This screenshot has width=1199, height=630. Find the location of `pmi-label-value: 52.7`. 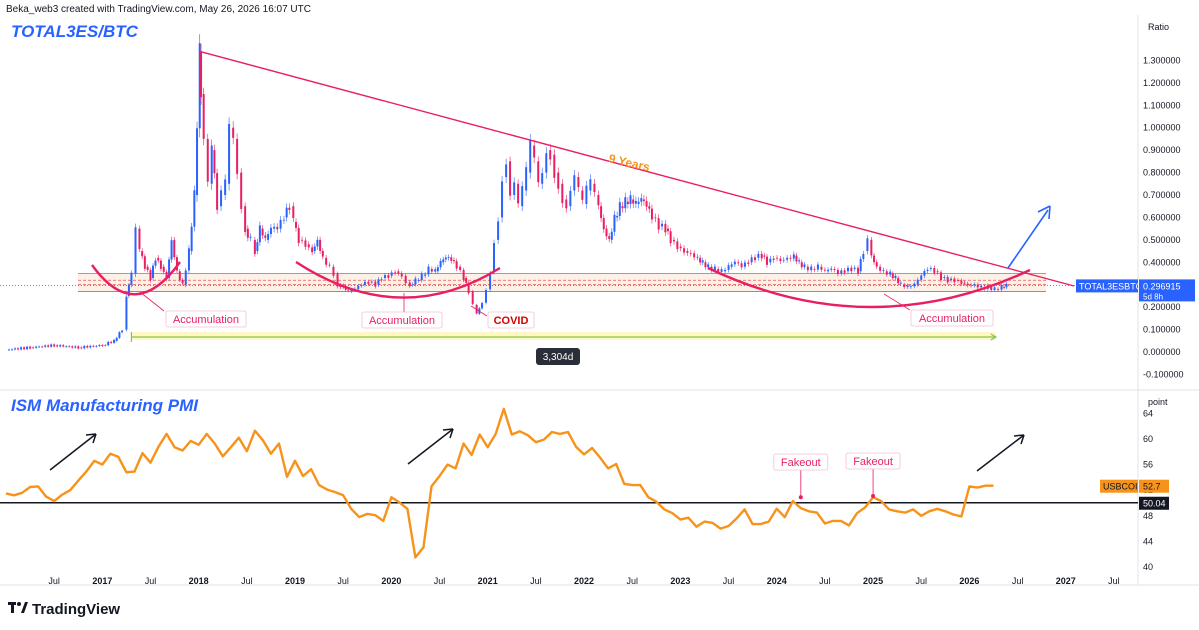

pmi-label-value: 52.7 is located at coordinates (1152, 487).